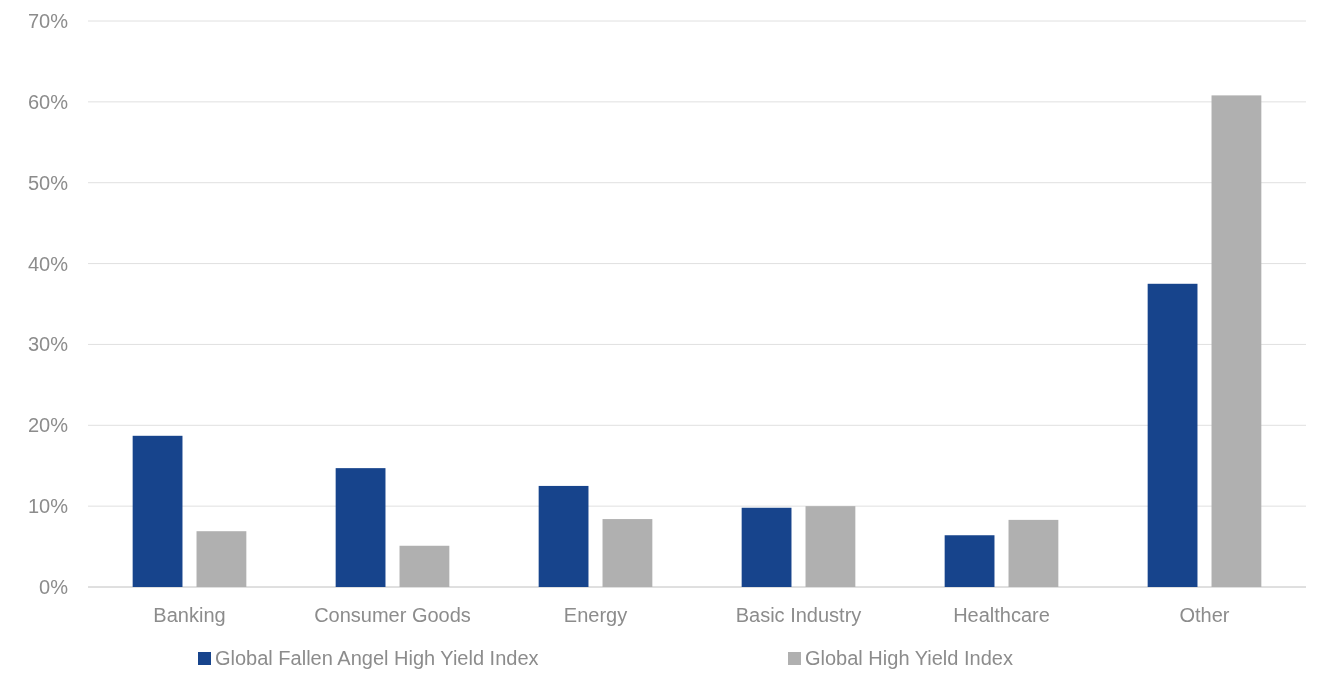  I want to click on y-tick-label: 60%, so click(48, 101).